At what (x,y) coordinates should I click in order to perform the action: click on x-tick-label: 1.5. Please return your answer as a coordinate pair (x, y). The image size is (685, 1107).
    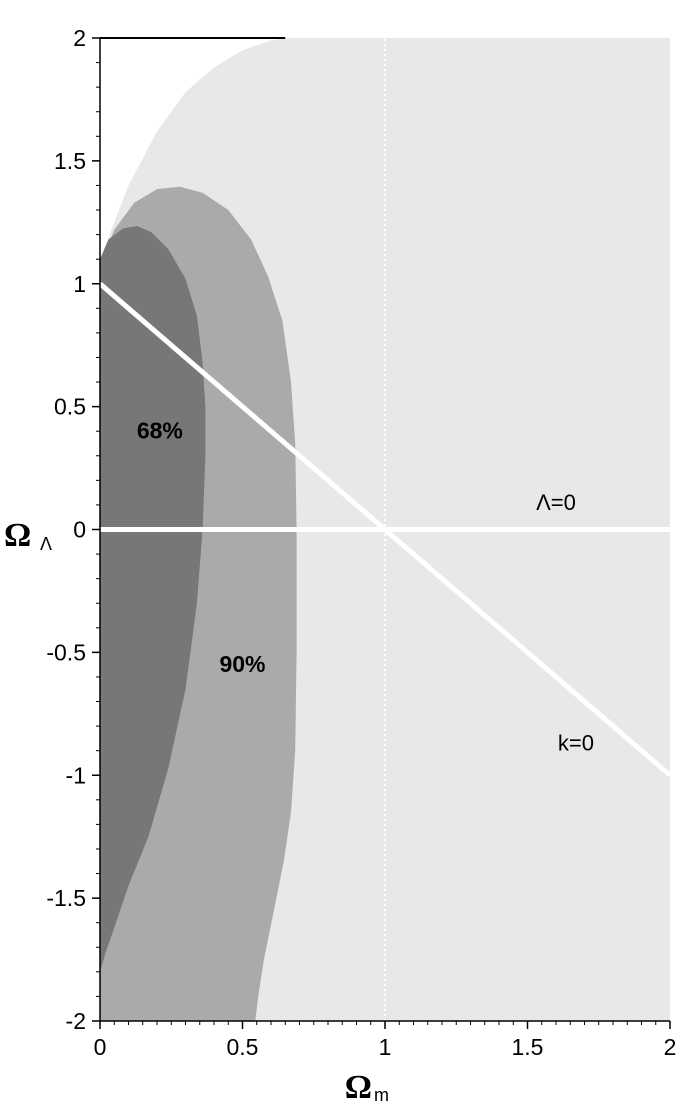
    Looking at the image, I should click on (528, 1047).